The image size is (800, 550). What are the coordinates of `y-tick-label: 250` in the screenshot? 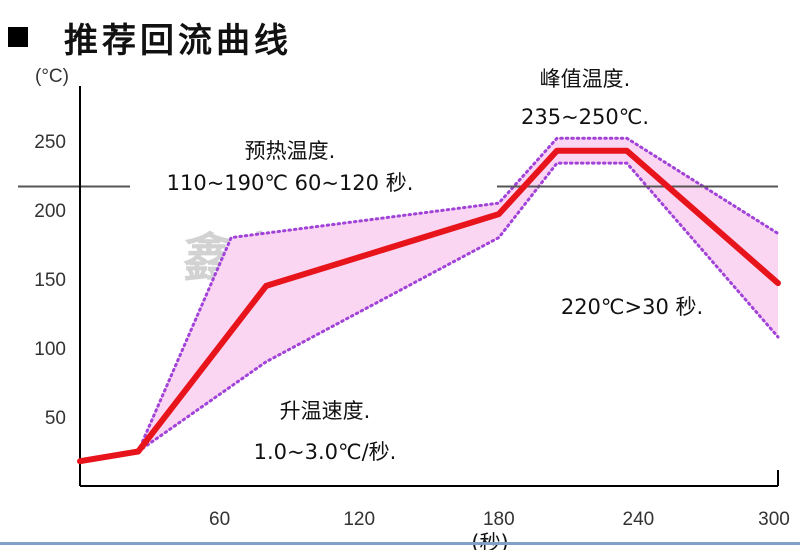 It's located at (50, 142).